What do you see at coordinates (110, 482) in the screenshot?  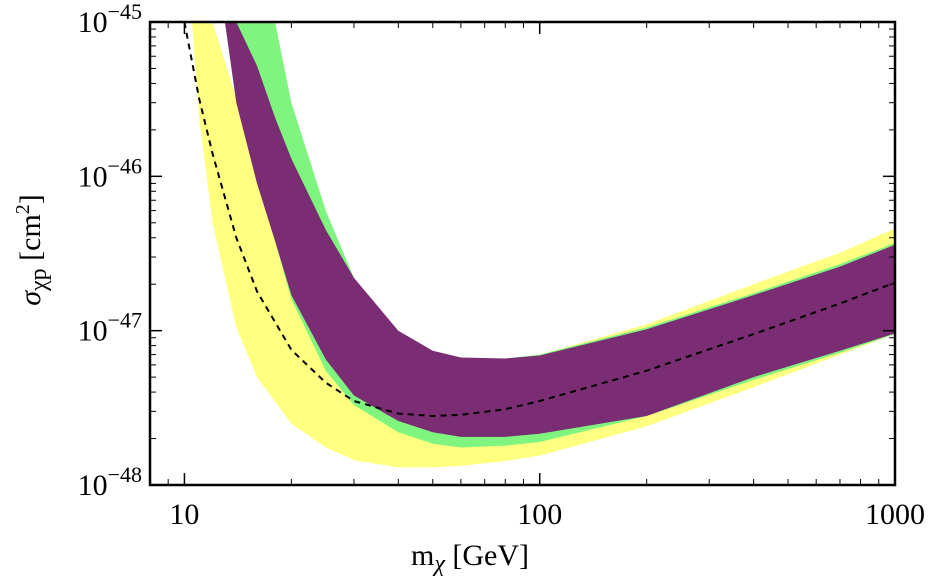 I see `y-tick-label: 10−48` at bounding box center [110, 482].